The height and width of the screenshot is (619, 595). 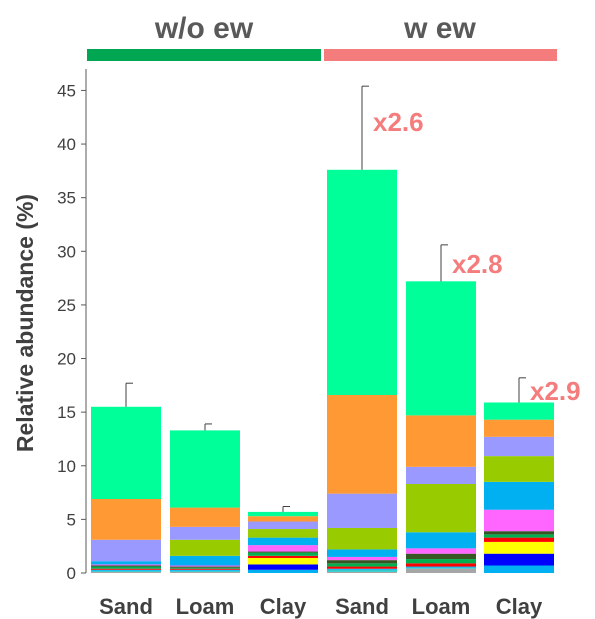 I want to click on y-tick-label: 40, so click(x=66, y=144).